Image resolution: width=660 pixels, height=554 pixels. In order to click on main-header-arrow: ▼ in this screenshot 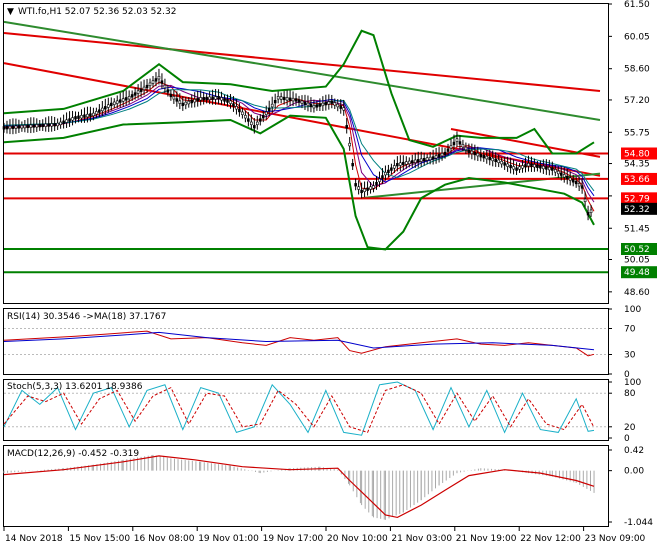, I will do `click(10, 12)`.